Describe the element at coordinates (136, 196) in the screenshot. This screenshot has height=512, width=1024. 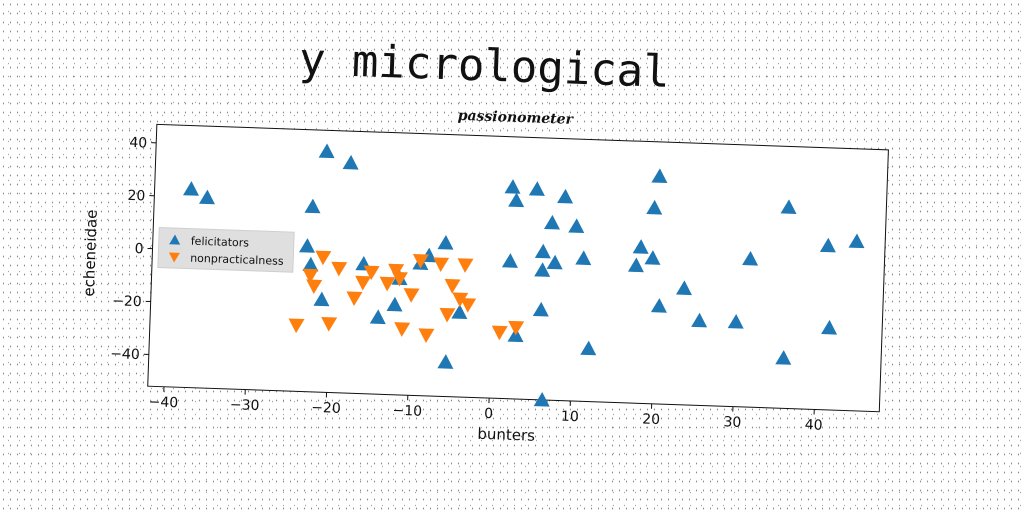
I see `y-tick-label: 20` at that location.